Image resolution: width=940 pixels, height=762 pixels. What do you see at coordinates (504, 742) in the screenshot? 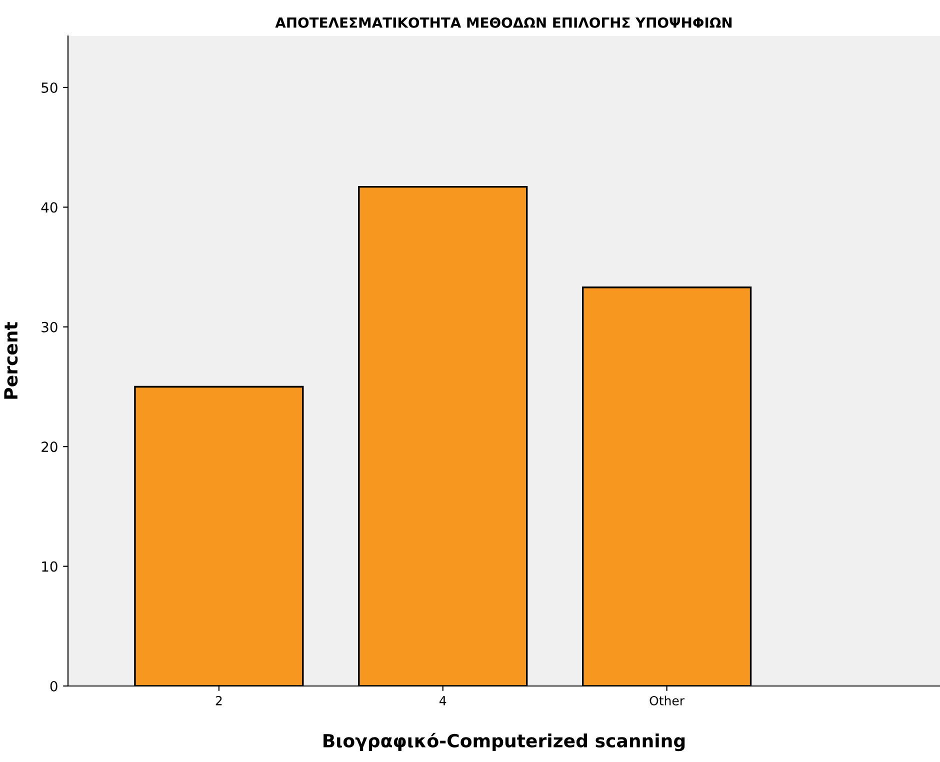
I see `x-axis-title: Βιογραφικό-Computerized scanning` at bounding box center [504, 742].